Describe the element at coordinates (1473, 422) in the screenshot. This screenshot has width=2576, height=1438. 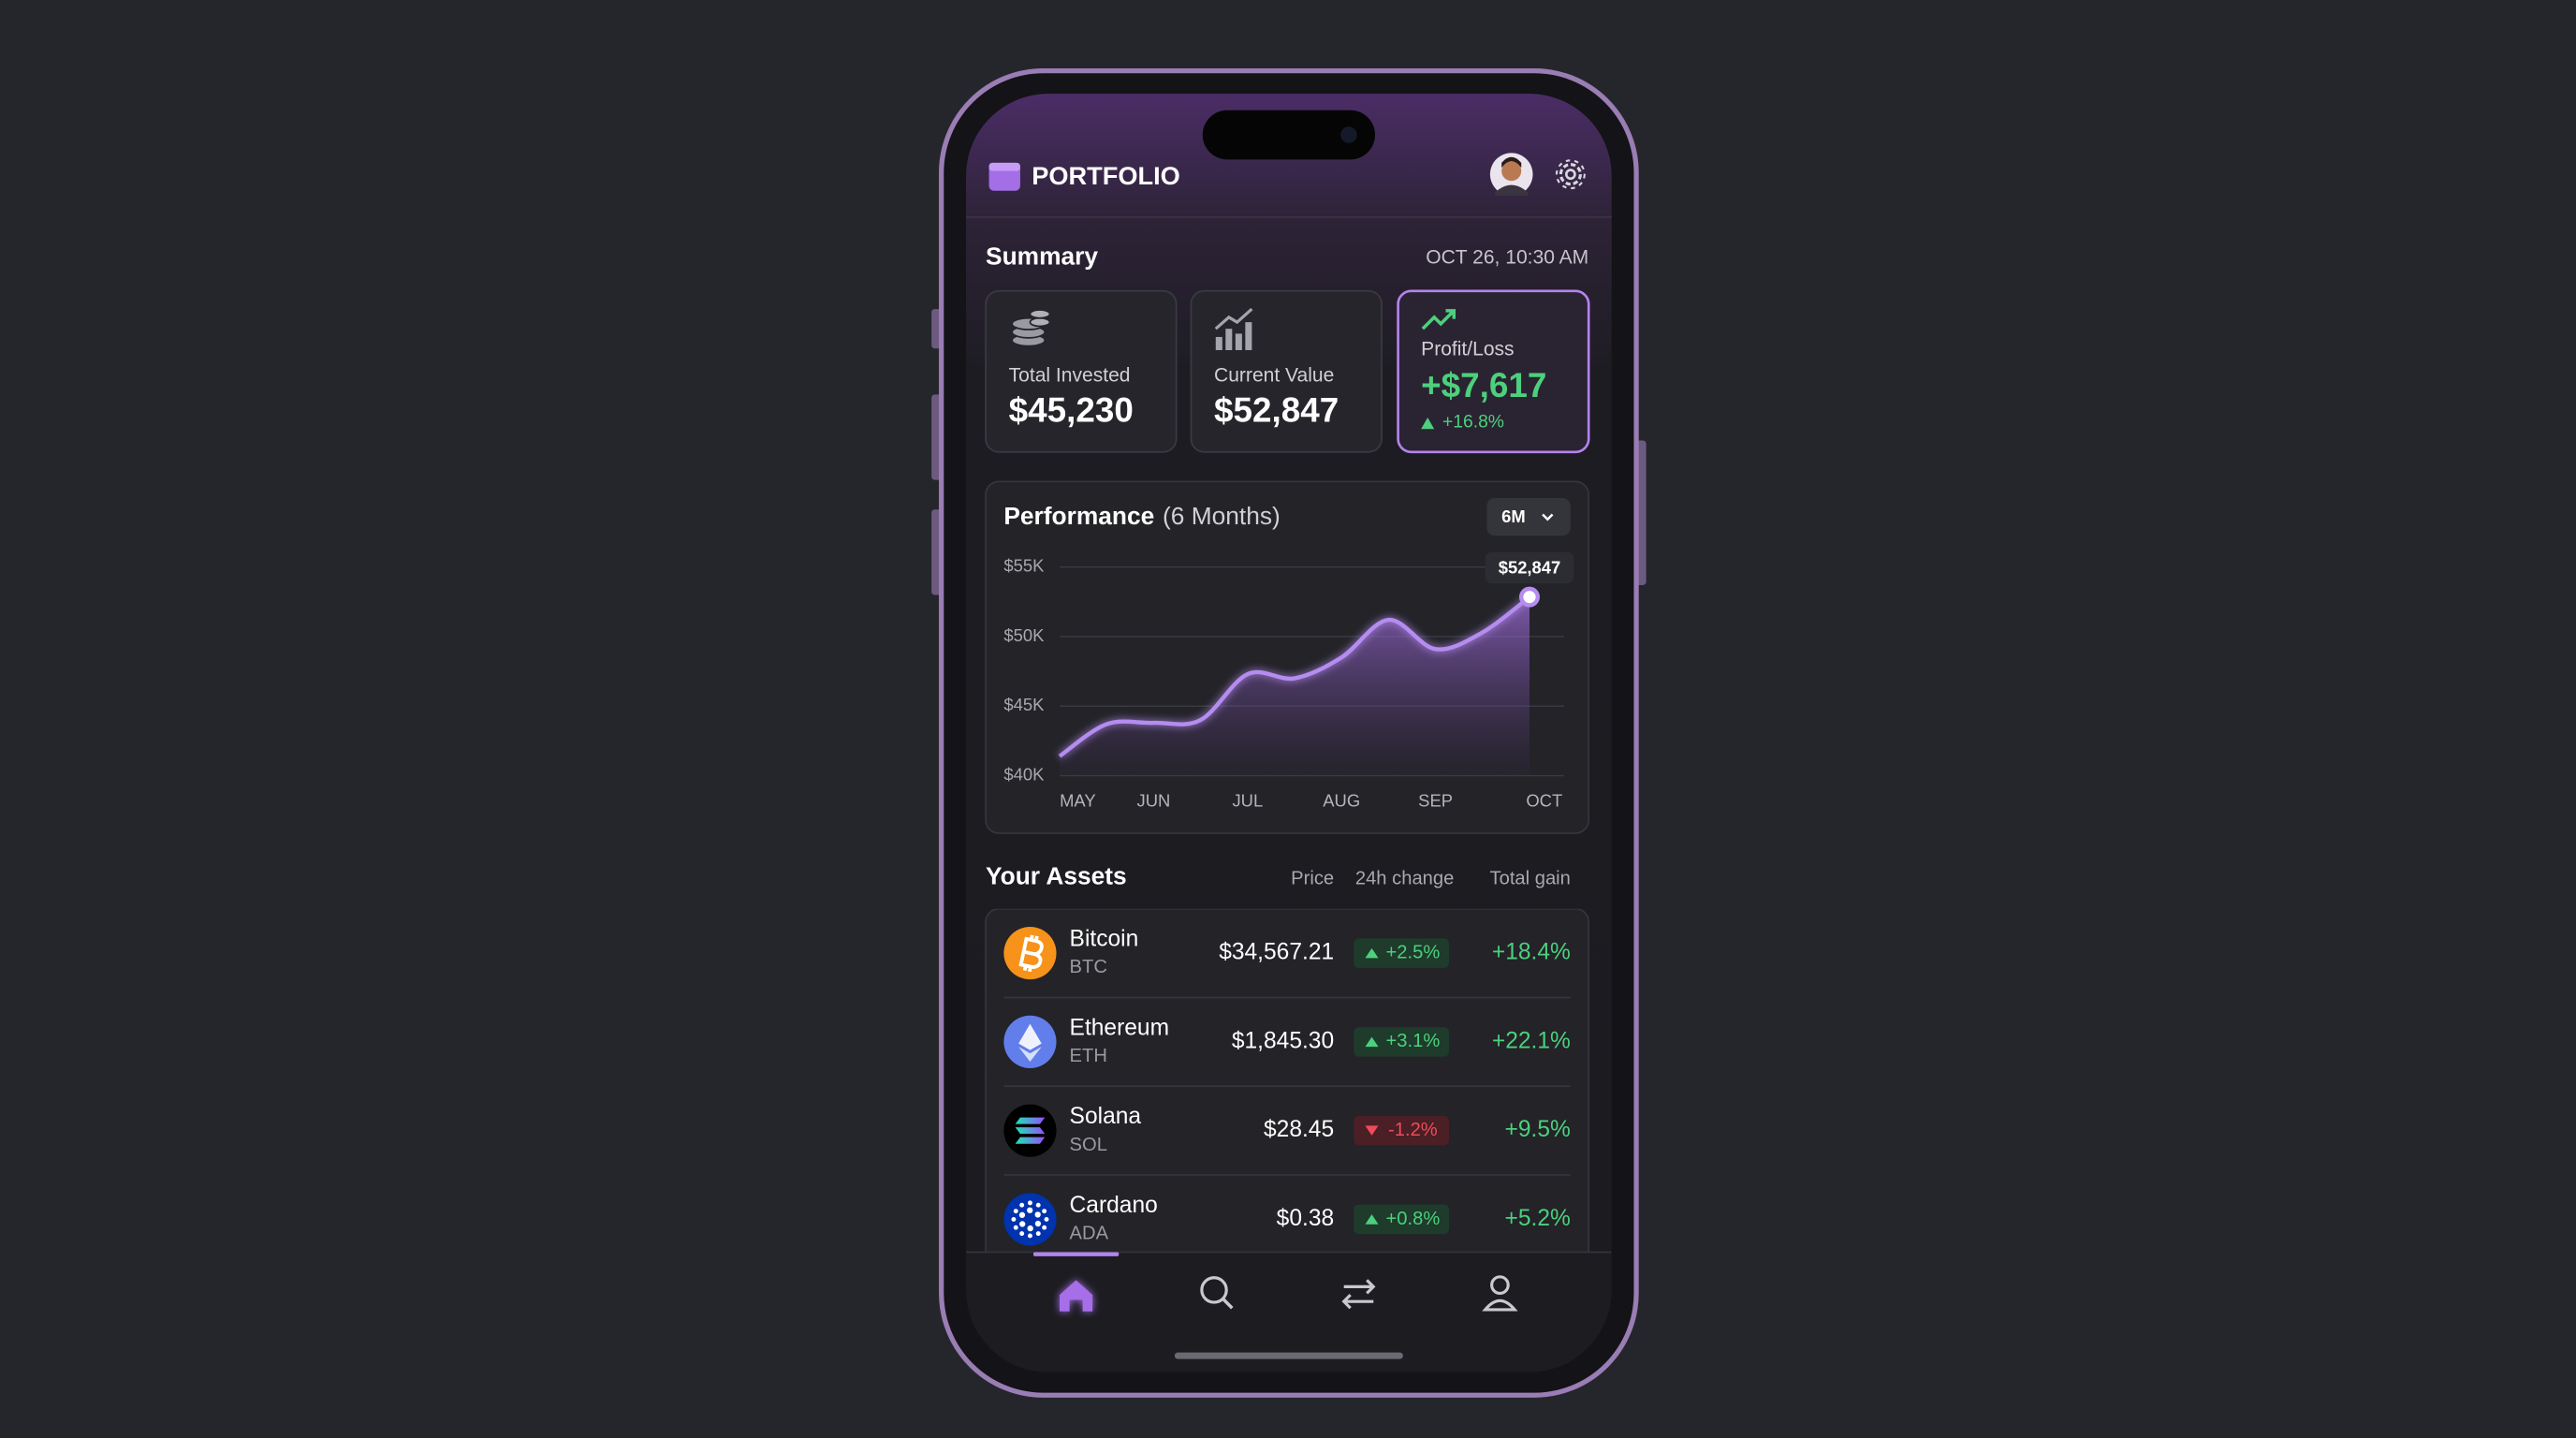
I see `card-change: +16.8%` at that location.